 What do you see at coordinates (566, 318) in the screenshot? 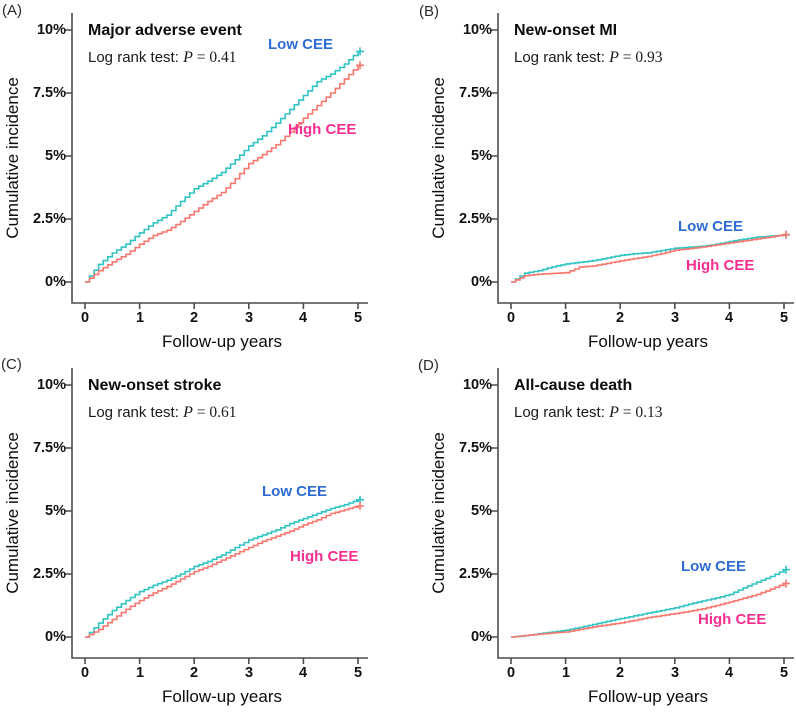
I see `panel-b-xtick-1: 1` at bounding box center [566, 318].